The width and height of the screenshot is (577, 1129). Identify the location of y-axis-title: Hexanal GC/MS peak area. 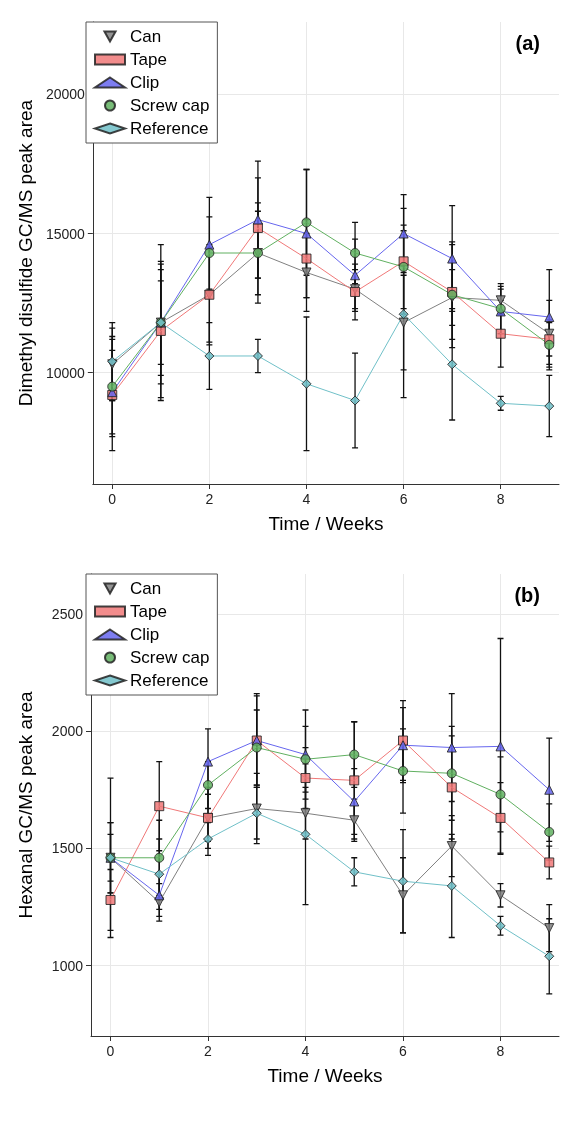
(25, 805).